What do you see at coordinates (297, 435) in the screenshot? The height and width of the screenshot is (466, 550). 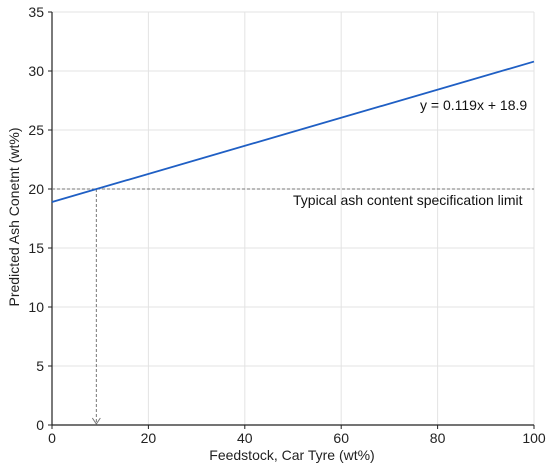 I see `x-tick-labels: 0 20 40 60 80 100` at bounding box center [297, 435].